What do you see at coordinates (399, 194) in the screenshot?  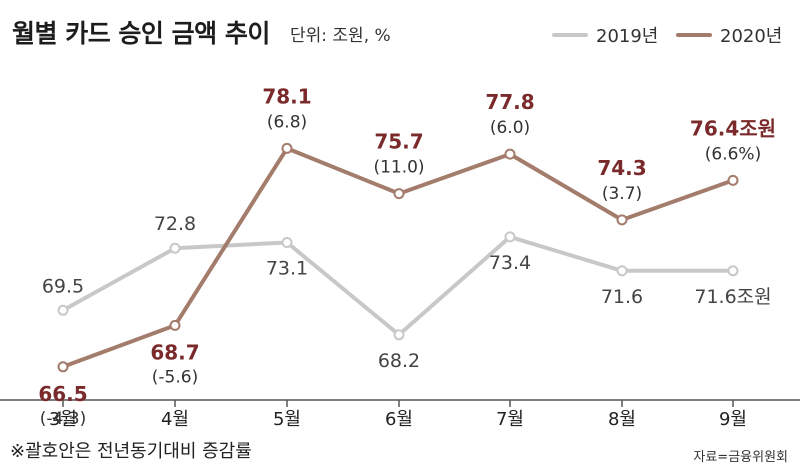 I see `point-2020-6월` at bounding box center [399, 194].